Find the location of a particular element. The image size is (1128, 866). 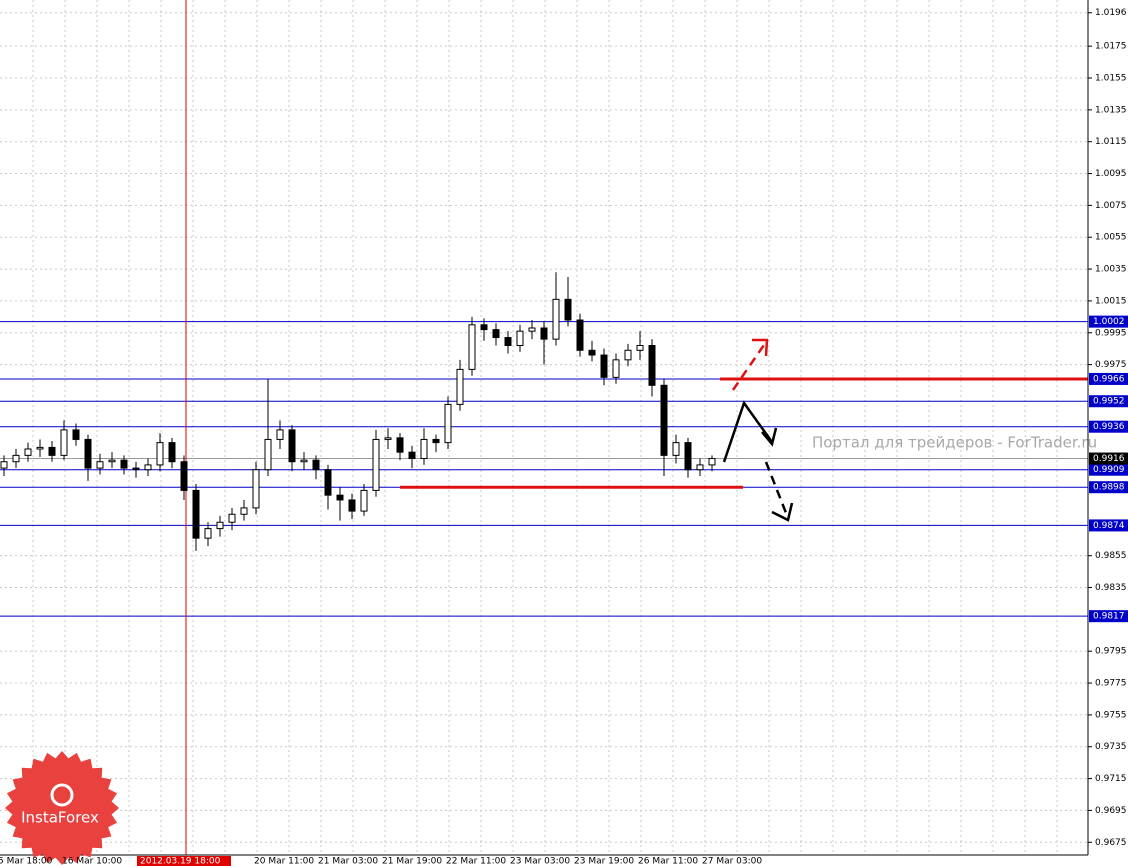

y-tick-label: 0.9715 is located at coordinates (1111, 779).